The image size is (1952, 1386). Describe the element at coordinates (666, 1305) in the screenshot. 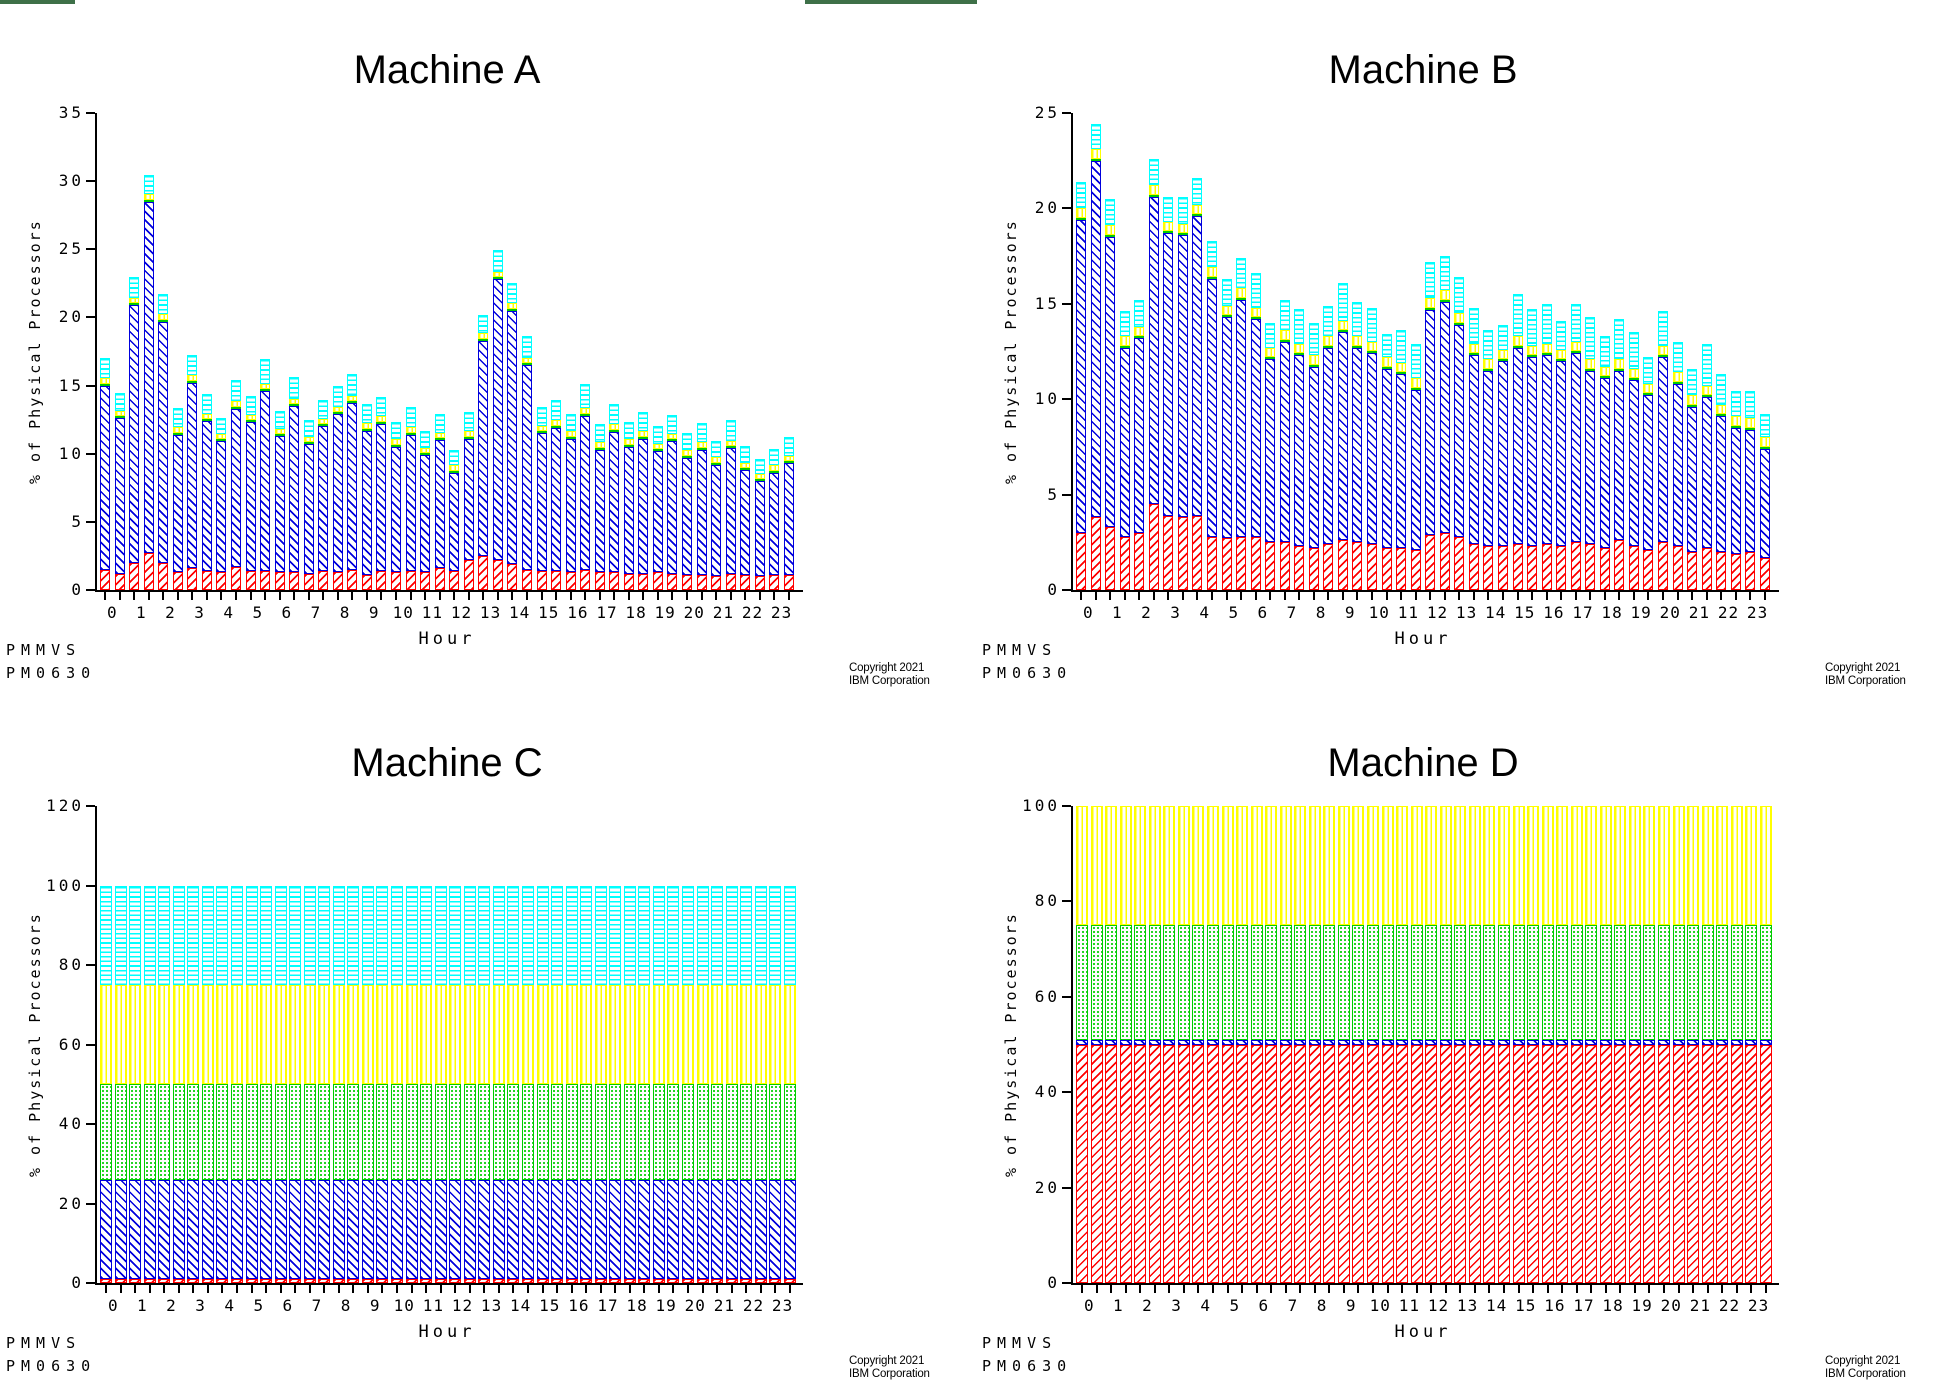

I see `x-tick-label: 19` at that location.